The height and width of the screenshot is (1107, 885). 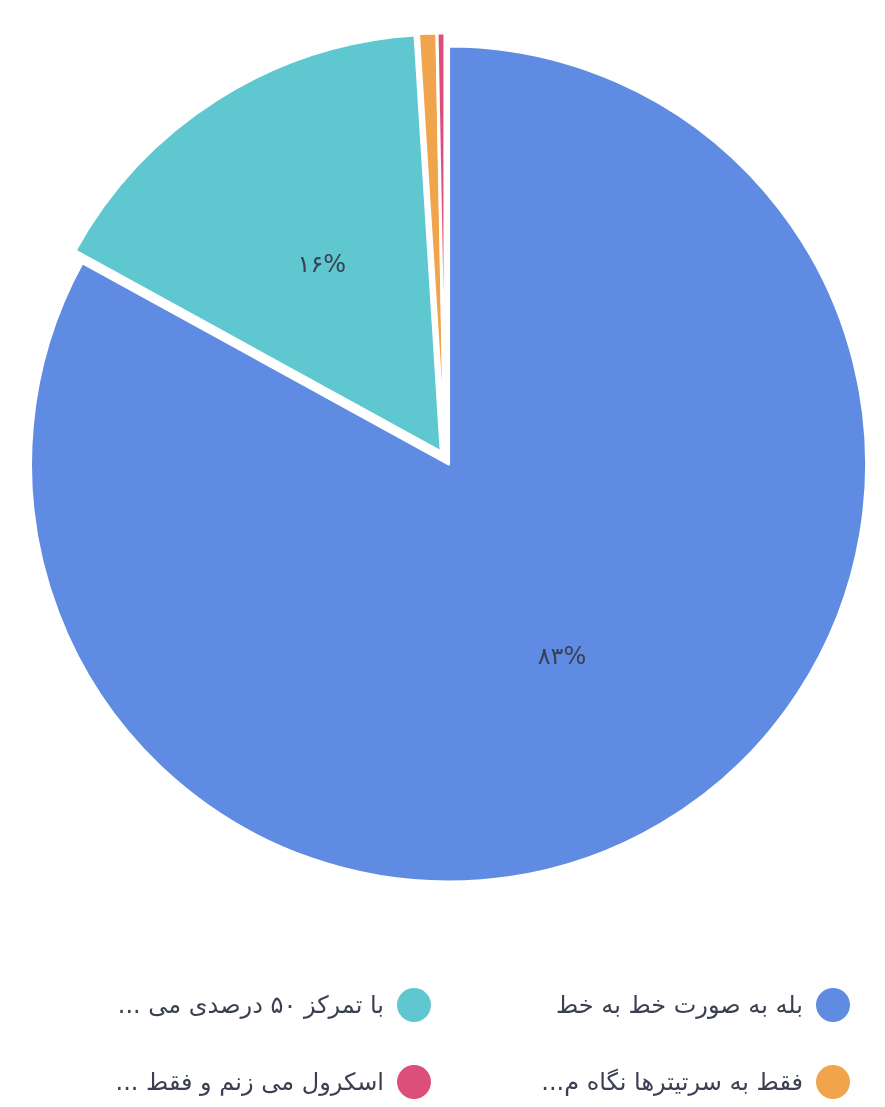 I want to click on data-label: ٨٣%, so click(x=562, y=655).